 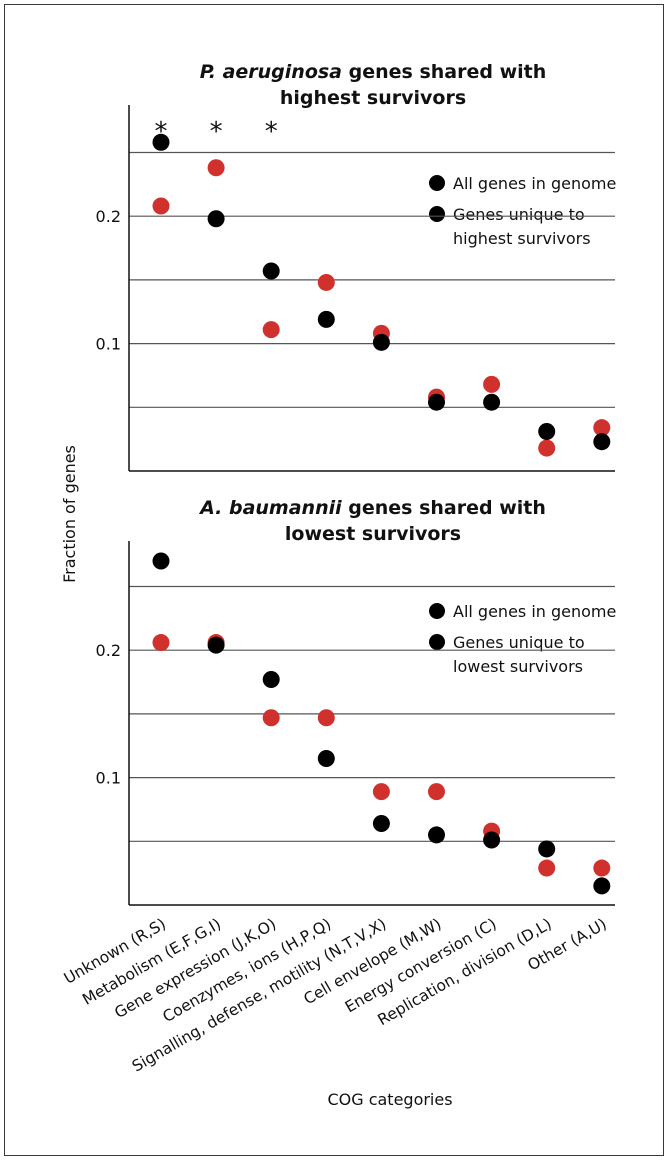 What do you see at coordinates (519, 214) in the screenshot?
I see `panel-1-legend-label-unique-1: Genes unique to` at bounding box center [519, 214].